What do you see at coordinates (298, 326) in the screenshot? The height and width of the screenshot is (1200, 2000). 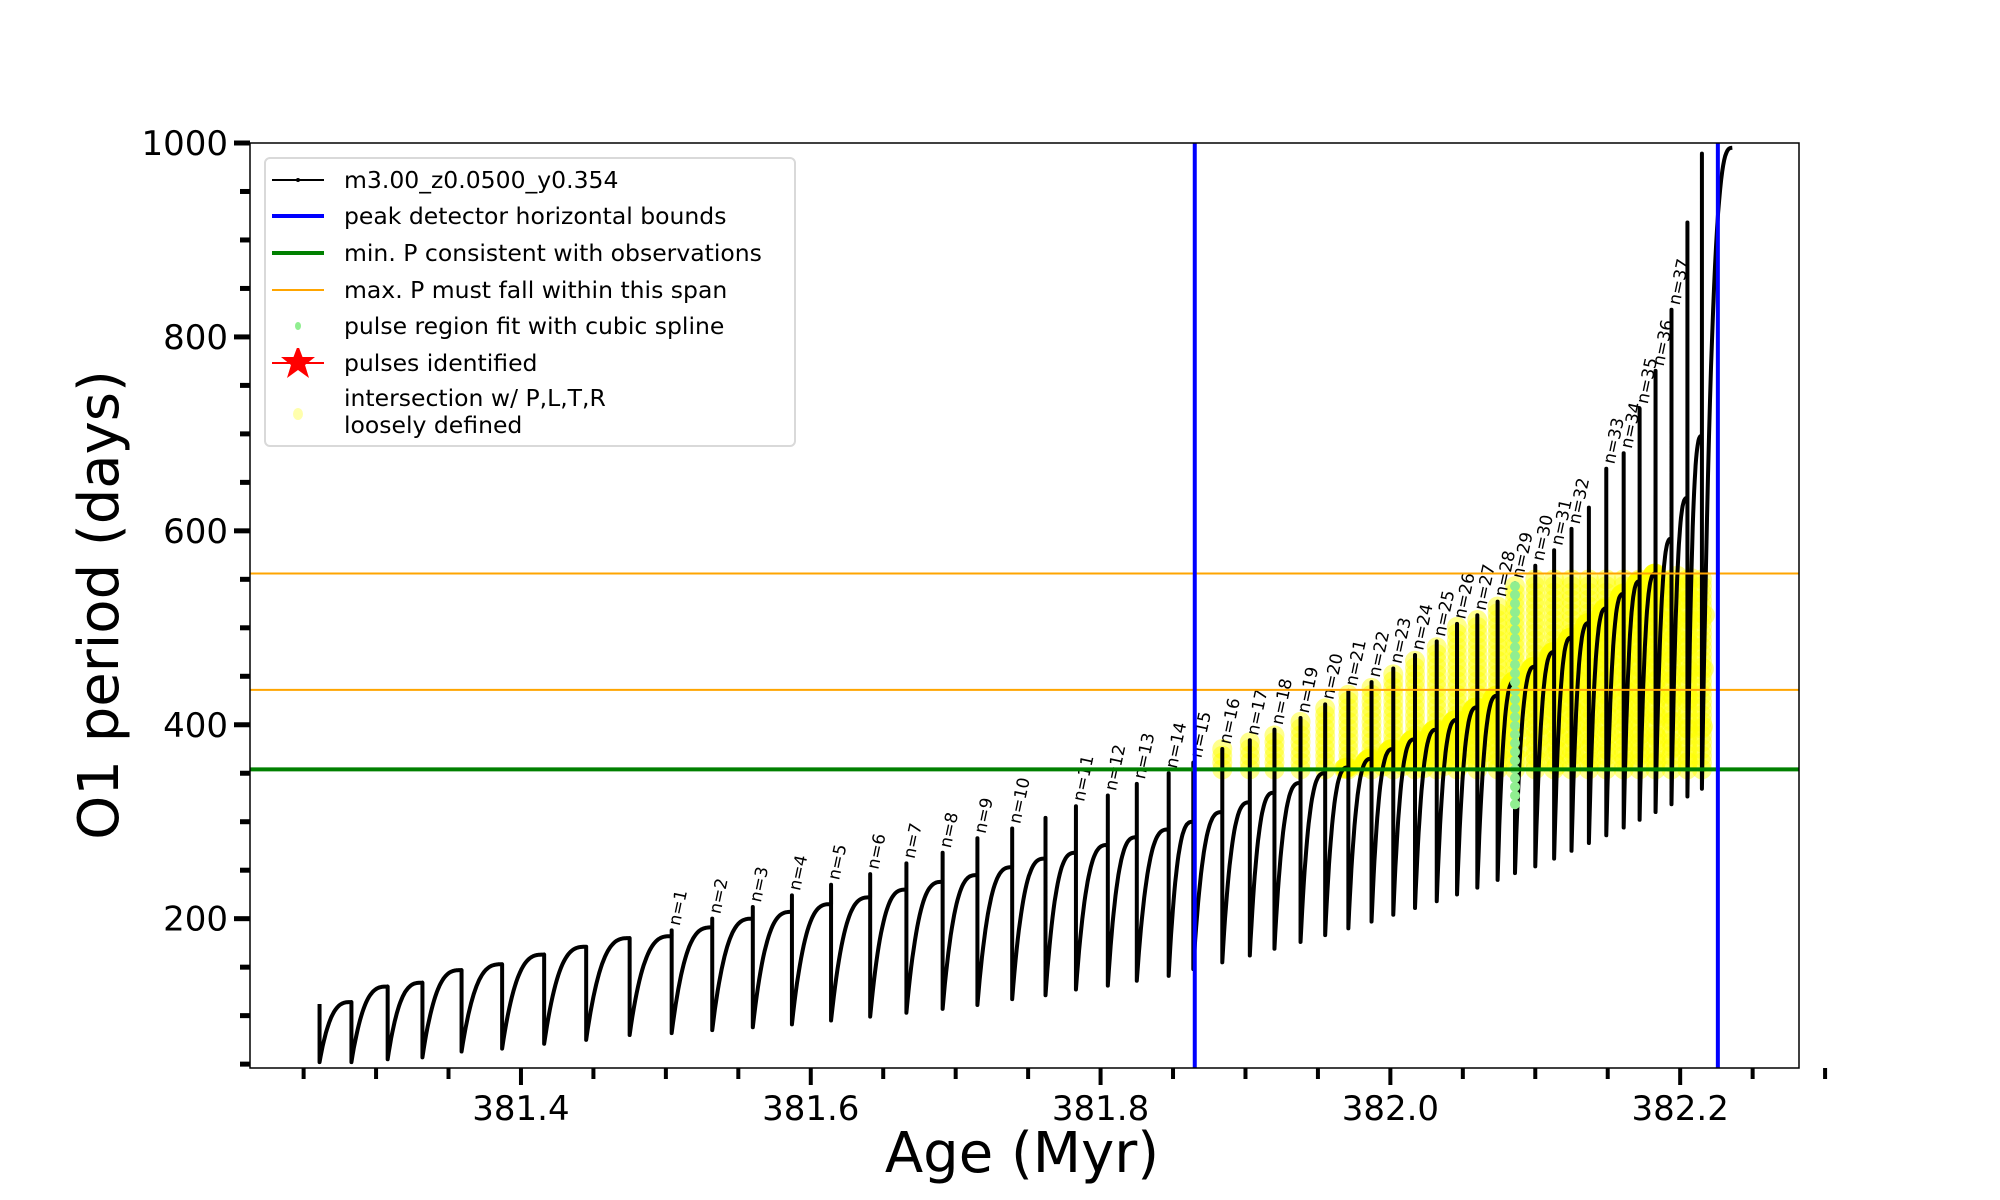 I see `light-green-dot-icon` at bounding box center [298, 326].